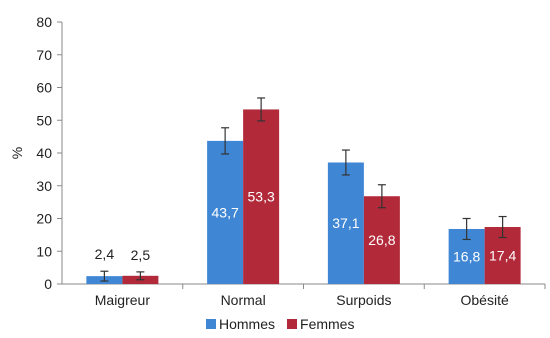 Image resolution: width=550 pixels, height=338 pixels. I want to click on data-label: 26,8, so click(381, 240).